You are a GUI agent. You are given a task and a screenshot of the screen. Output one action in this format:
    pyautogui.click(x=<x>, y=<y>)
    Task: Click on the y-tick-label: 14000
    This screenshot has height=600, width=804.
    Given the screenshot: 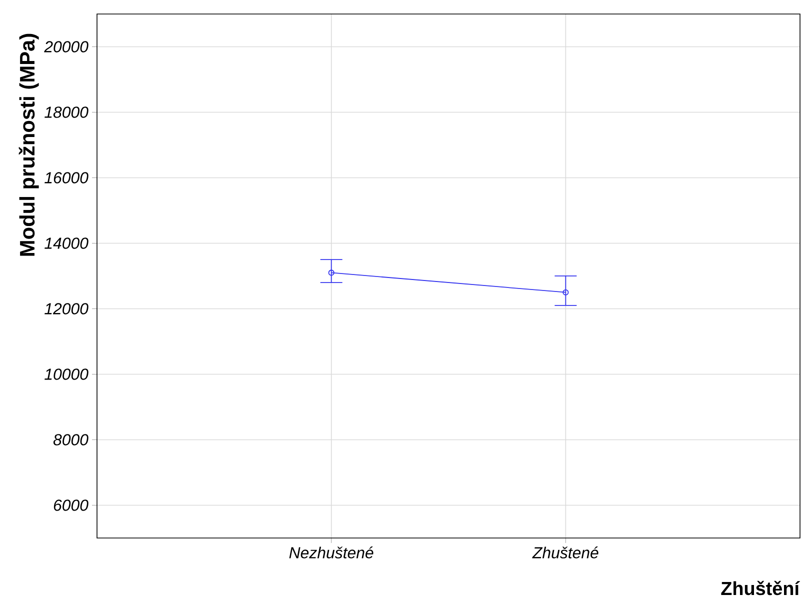 What is the action you would take?
    pyautogui.click(x=66, y=243)
    